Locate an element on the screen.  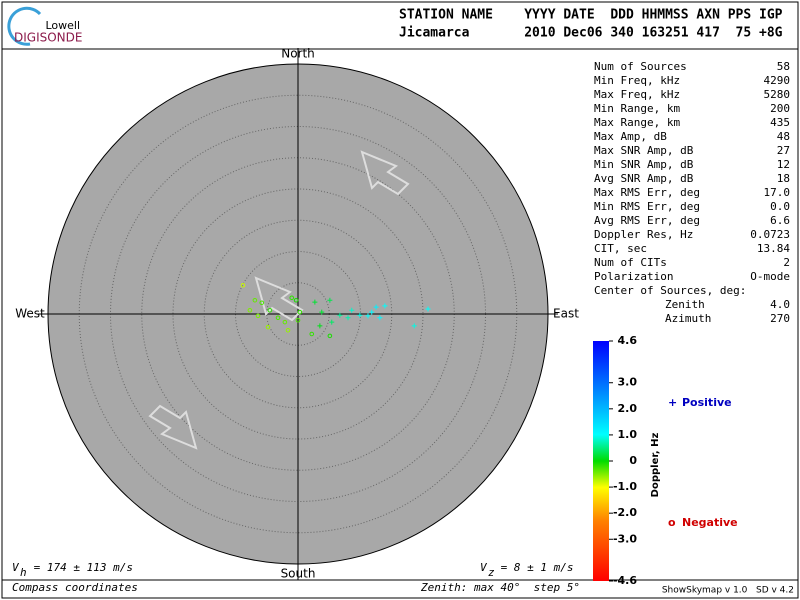
stat-value: 12 is located at coordinates (783, 164).